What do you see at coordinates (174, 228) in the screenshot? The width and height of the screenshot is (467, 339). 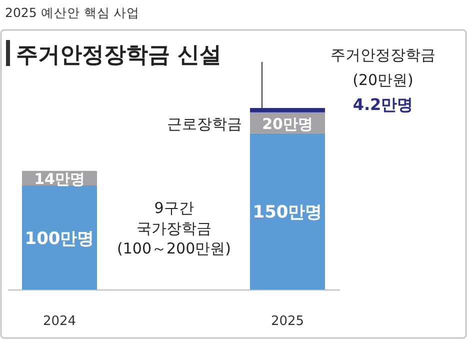 I see `annotation: 9구간 국가장학금 (100～200만원)` at bounding box center [174, 228].